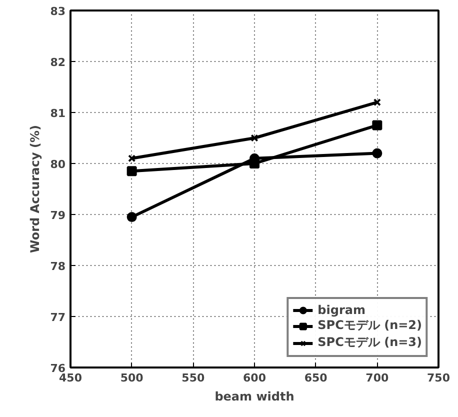 The height and width of the screenshot is (417, 458). Describe the element at coordinates (377, 378) in the screenshot. I see `x-tick-label: 700` at that location.